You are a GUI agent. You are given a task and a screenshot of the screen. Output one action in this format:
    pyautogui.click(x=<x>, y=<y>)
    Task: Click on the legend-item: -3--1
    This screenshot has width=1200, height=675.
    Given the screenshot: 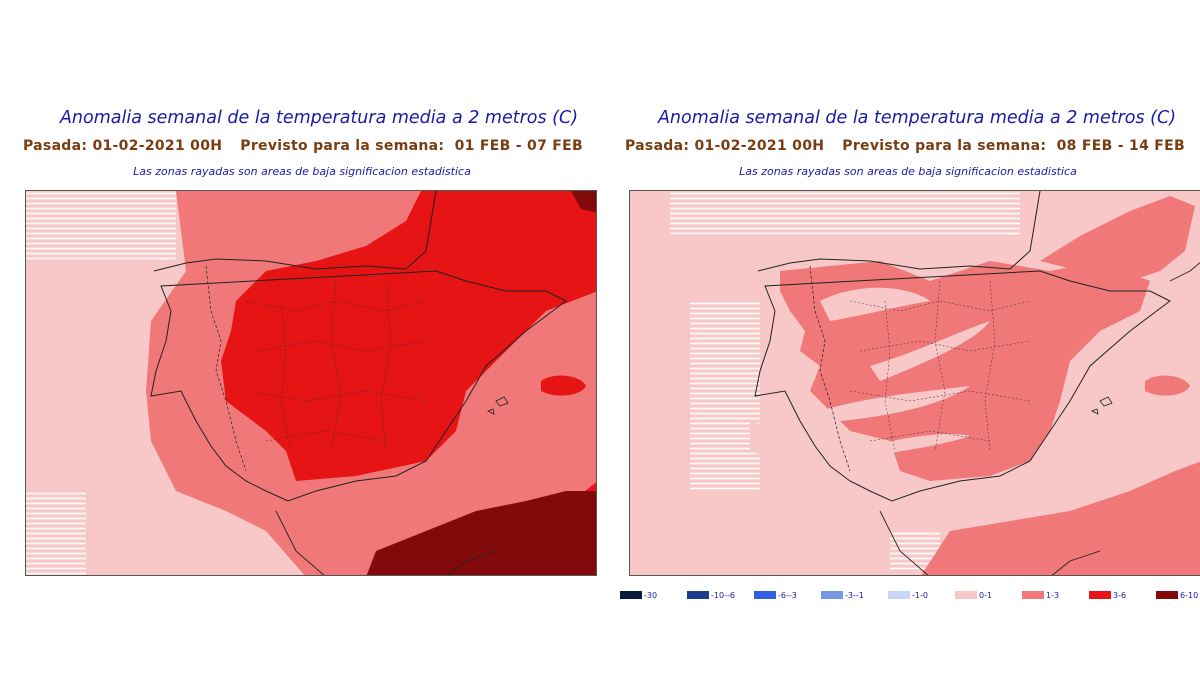 What is the action you would take?
    pyautogui.click(x=842, y=595)
    